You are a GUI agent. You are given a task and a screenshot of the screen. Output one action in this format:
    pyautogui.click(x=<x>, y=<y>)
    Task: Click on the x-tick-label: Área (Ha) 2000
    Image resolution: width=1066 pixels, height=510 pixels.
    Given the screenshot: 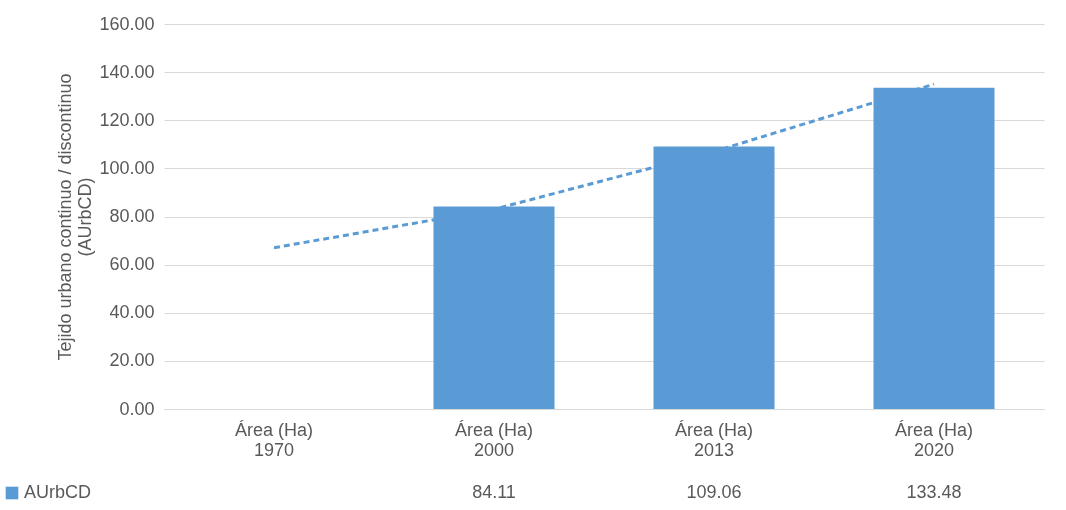 What is the action you would take?
    pyautogui.click(x=494, y=439)
    